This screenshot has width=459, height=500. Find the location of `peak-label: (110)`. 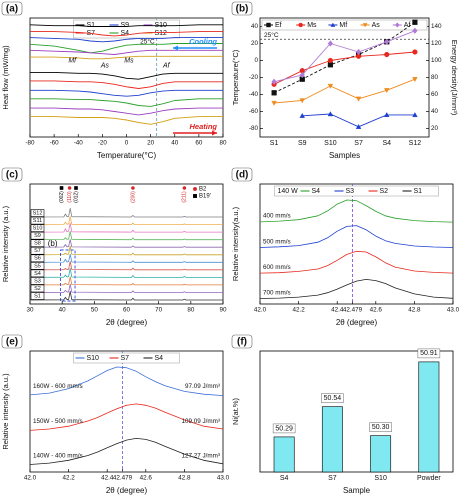

peak-label: (110) is located at coordinates (70, 197).